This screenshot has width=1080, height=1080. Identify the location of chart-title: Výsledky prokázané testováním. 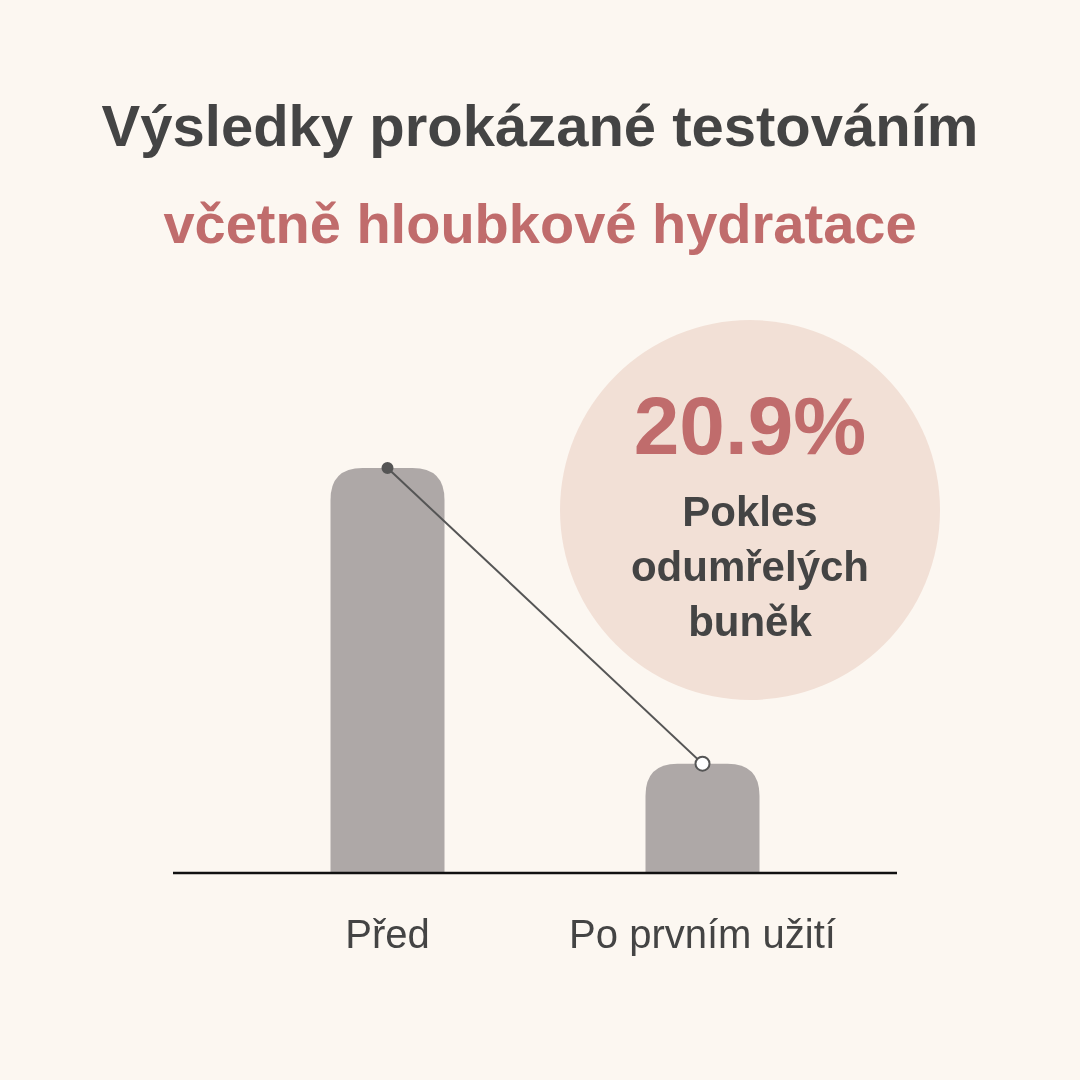
(540, 125).